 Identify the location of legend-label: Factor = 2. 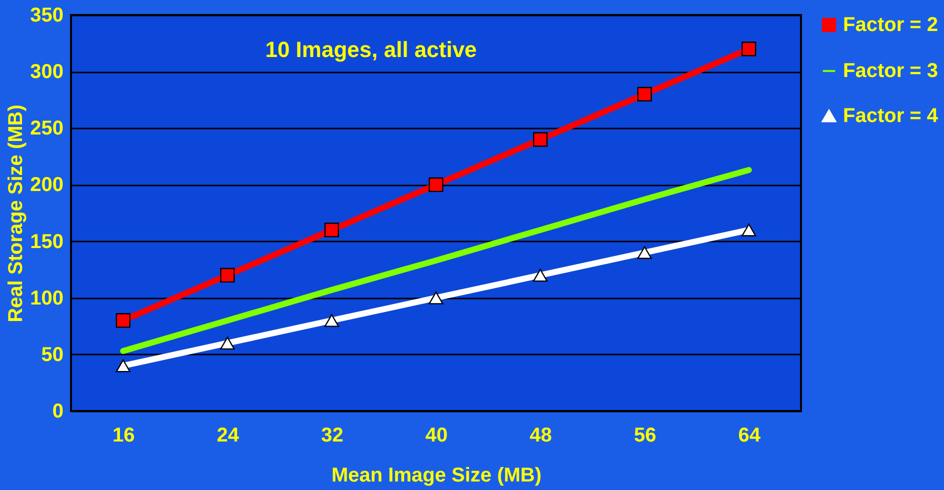
(890, 25).